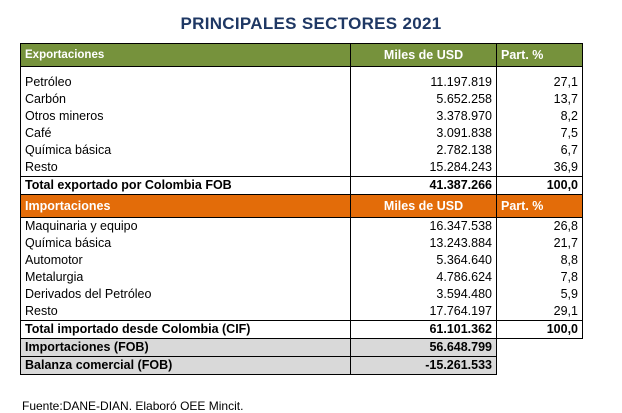  I want to click on exports-header-row: Exportaciones Miles de USD Part. %, so click(301, 55).